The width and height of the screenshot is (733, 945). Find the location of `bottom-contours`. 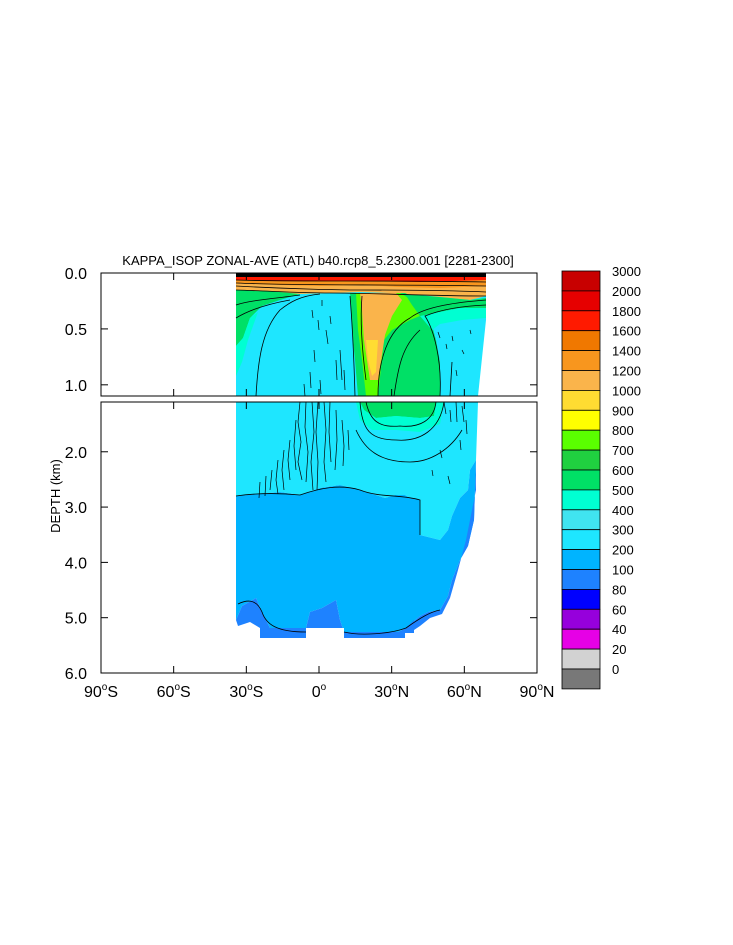

bottom-contours is located at coordinates (349, 518).